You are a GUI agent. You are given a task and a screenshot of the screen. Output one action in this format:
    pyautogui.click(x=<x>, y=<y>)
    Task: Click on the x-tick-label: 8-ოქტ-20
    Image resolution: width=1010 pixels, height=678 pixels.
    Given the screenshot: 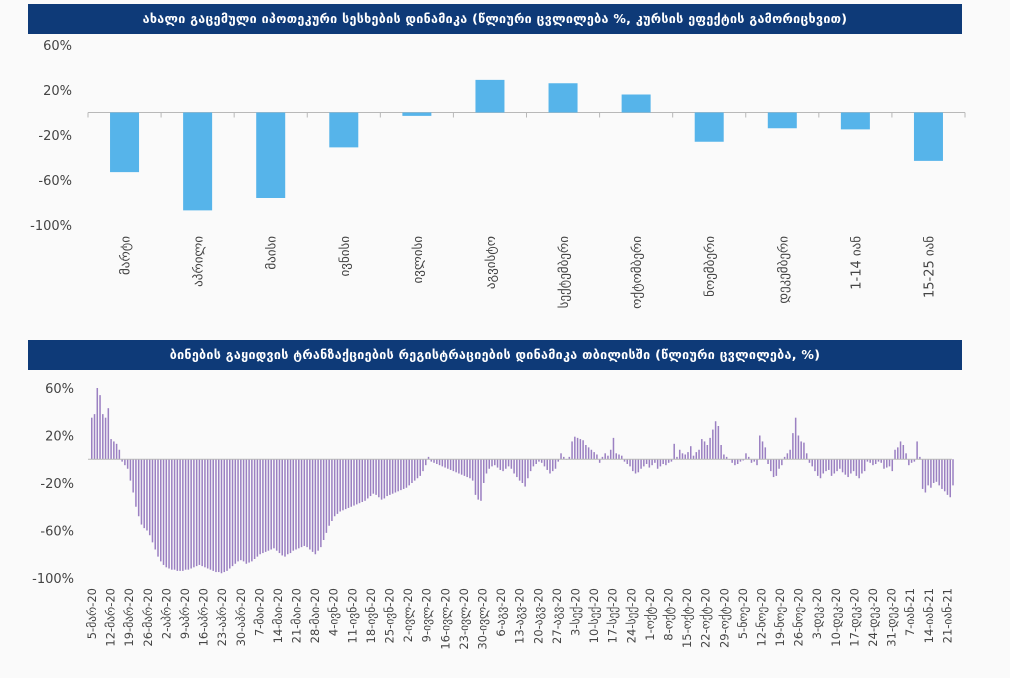 What is the action you would take?
    pyautogui.click(x=668, y=614)
    